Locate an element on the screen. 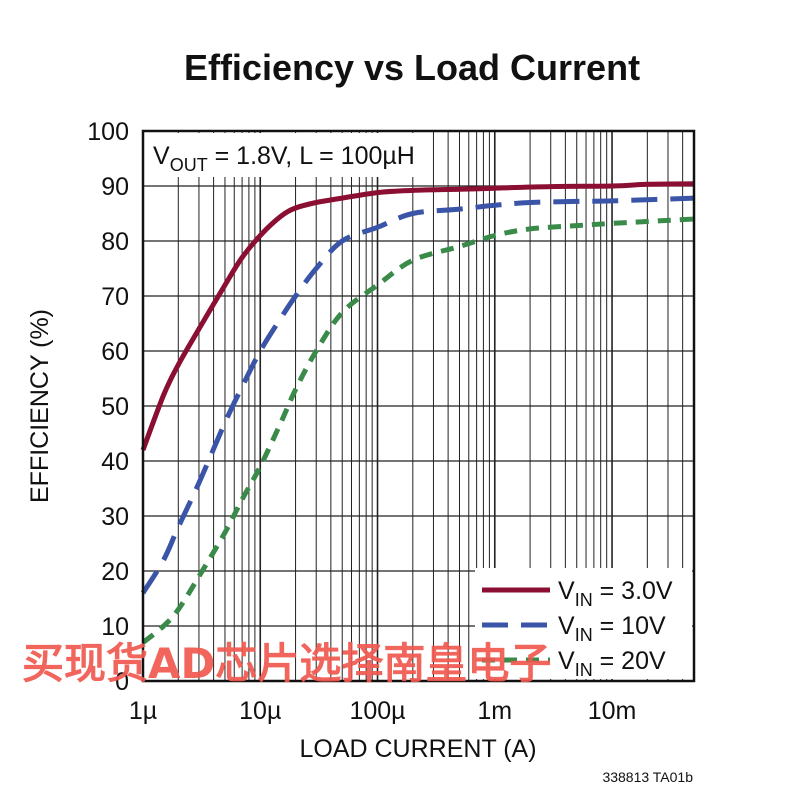 The image size is (787, 810). y-tick-label: 80 is located at coordinates (115, 242).